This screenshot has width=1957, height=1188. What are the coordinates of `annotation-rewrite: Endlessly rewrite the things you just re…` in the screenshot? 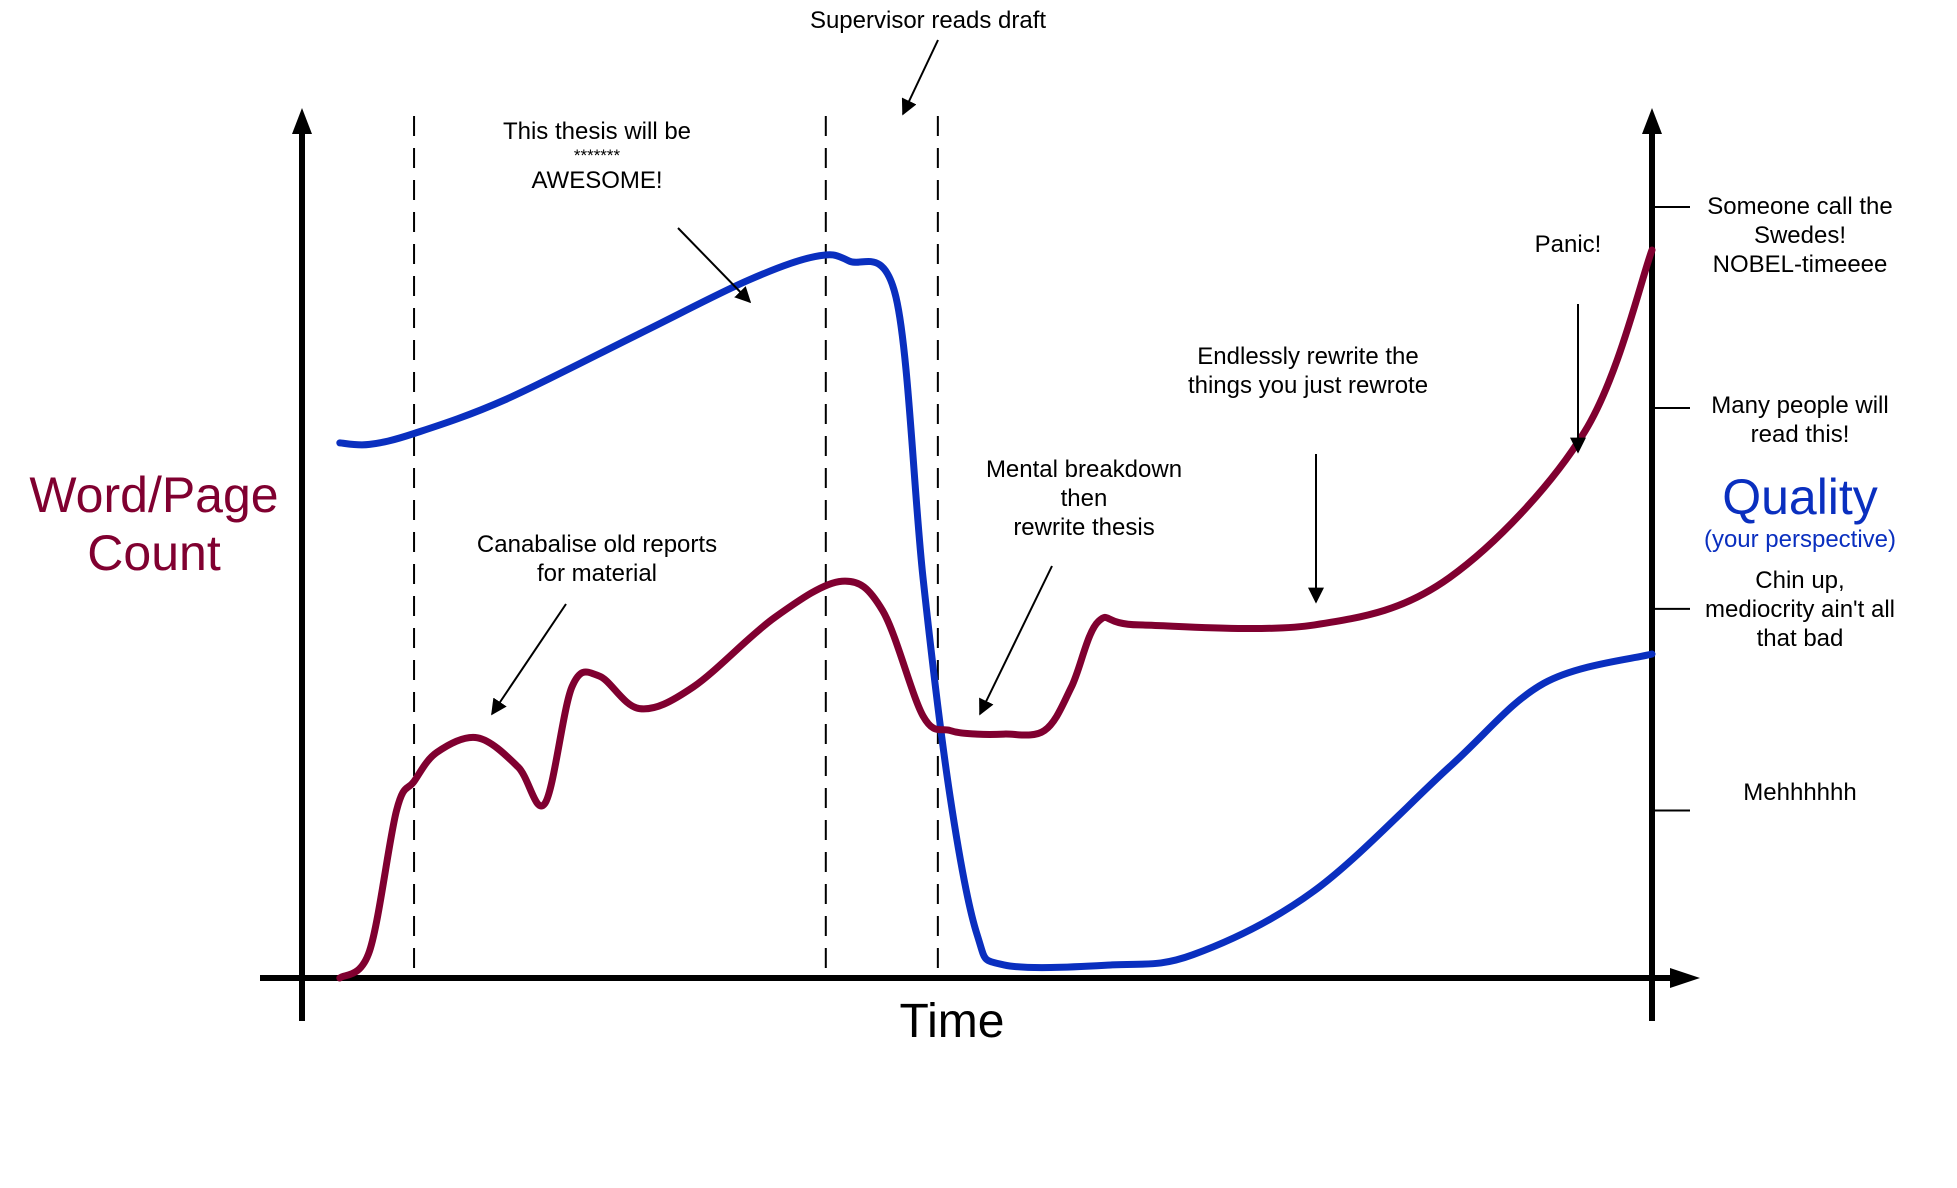 It's located at (1308, 371).